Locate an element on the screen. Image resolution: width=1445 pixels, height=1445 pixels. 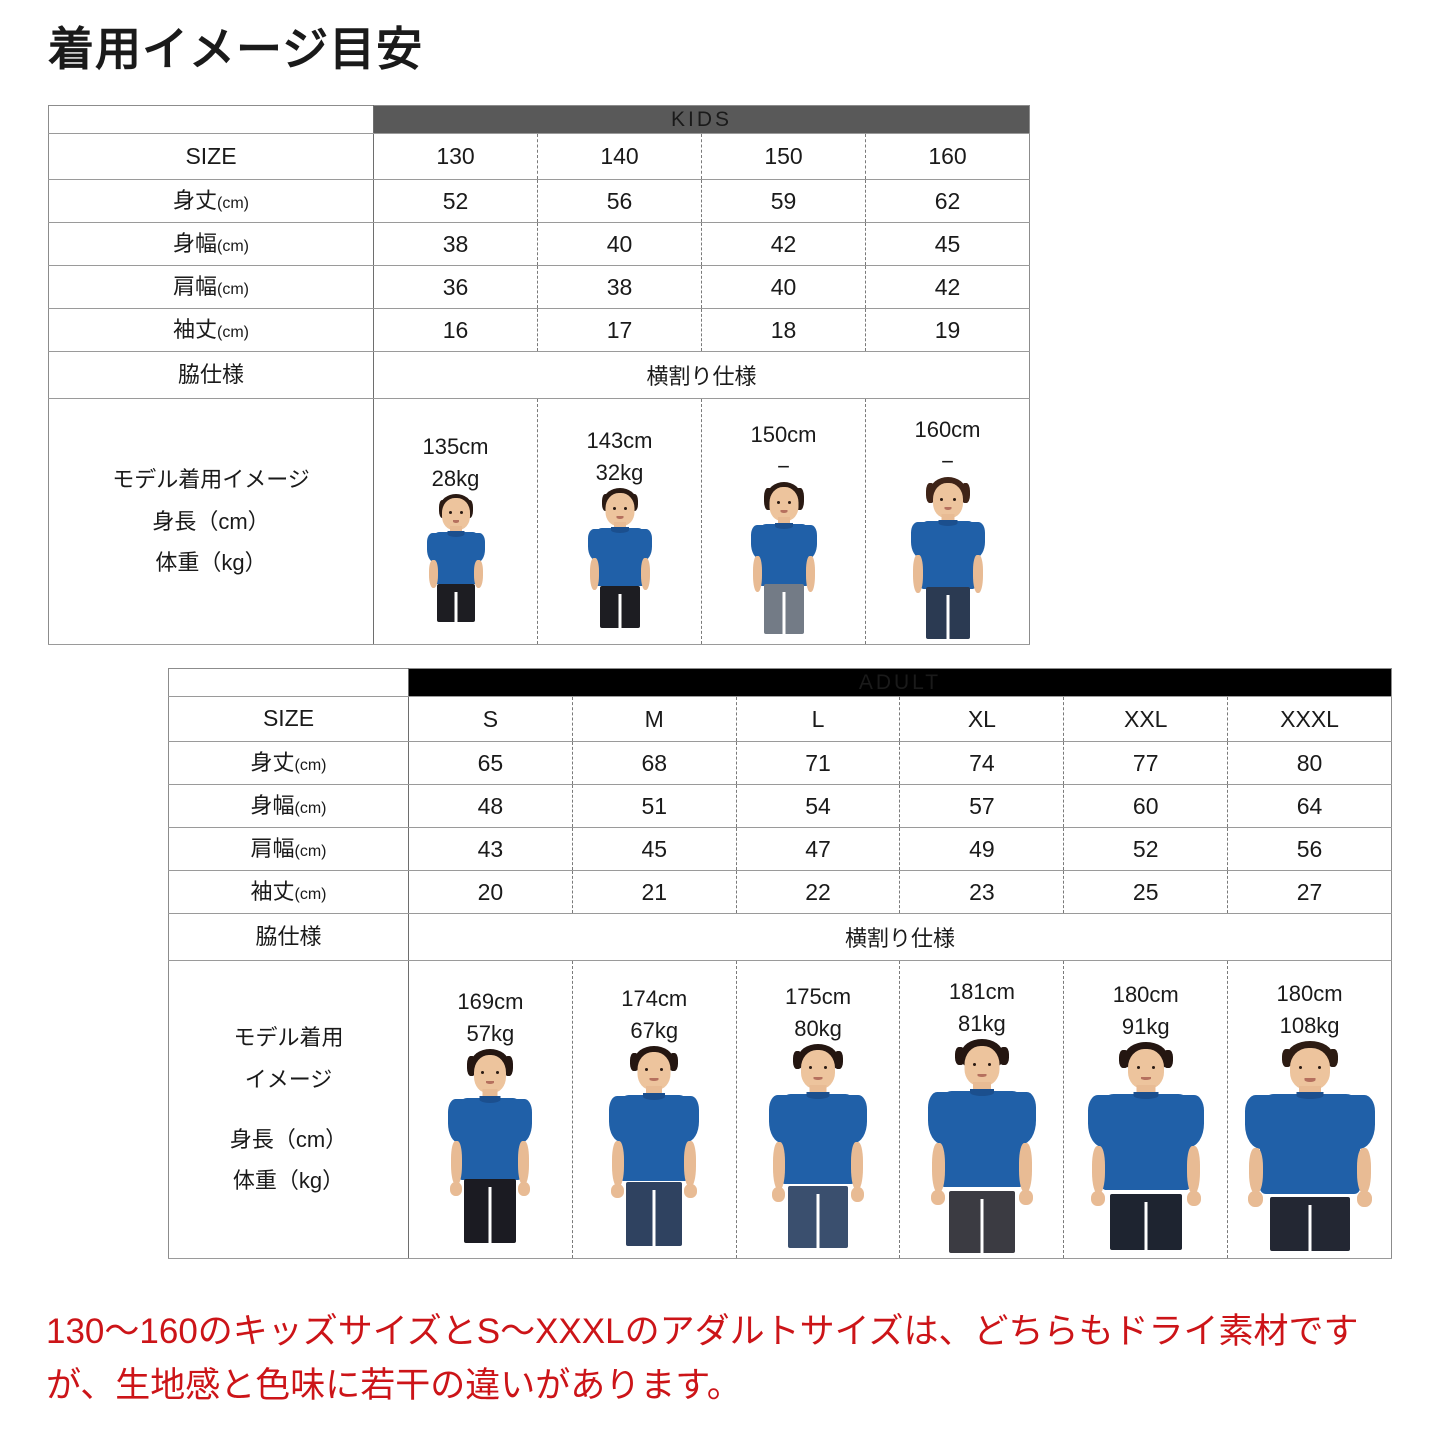
adult-model-cell-l: 175cm 80kg is located at coordinates (817, 1109).